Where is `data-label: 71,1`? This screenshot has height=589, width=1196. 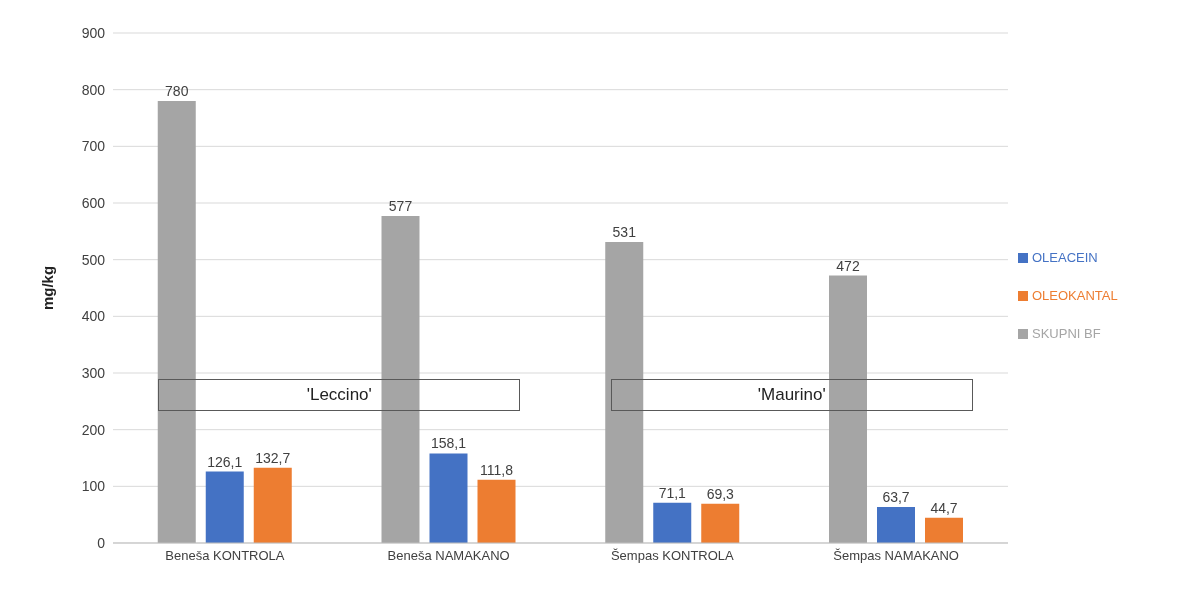 data-label: 71,1 is located at coordinates (672, 492).